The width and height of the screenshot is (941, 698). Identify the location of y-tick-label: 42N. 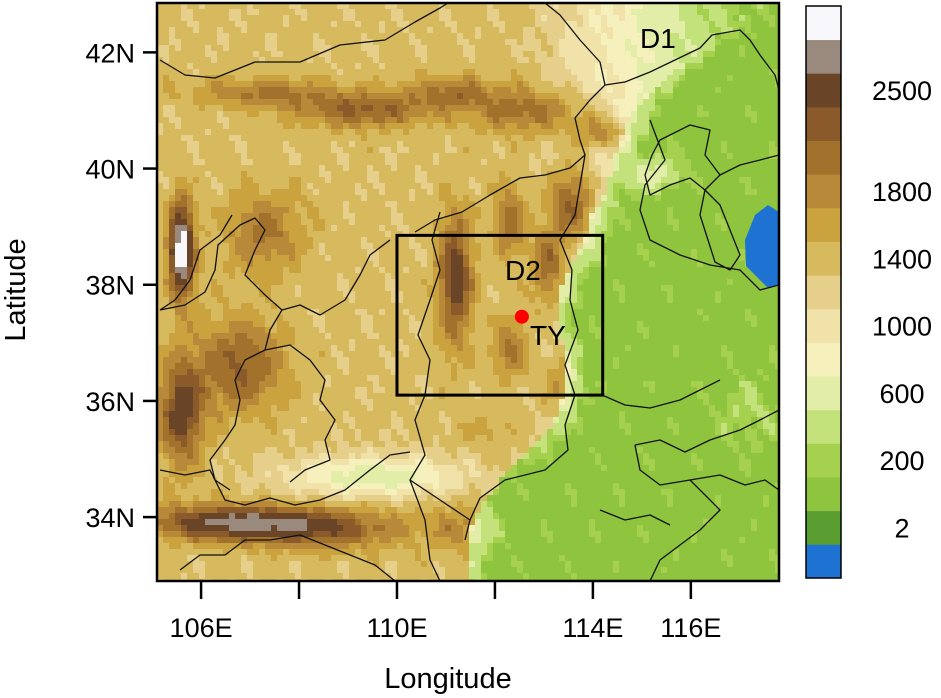
(110, 53).